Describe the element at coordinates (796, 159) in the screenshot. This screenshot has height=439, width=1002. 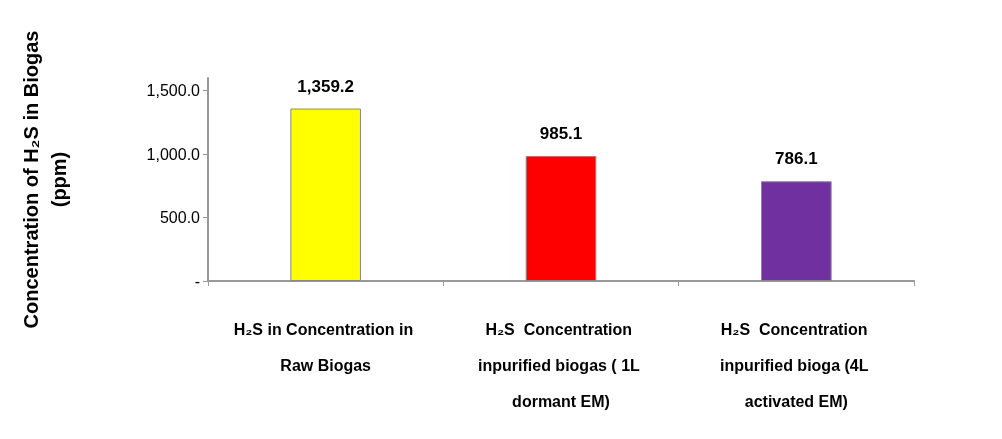
I see `data-label: 786.1` at that location.